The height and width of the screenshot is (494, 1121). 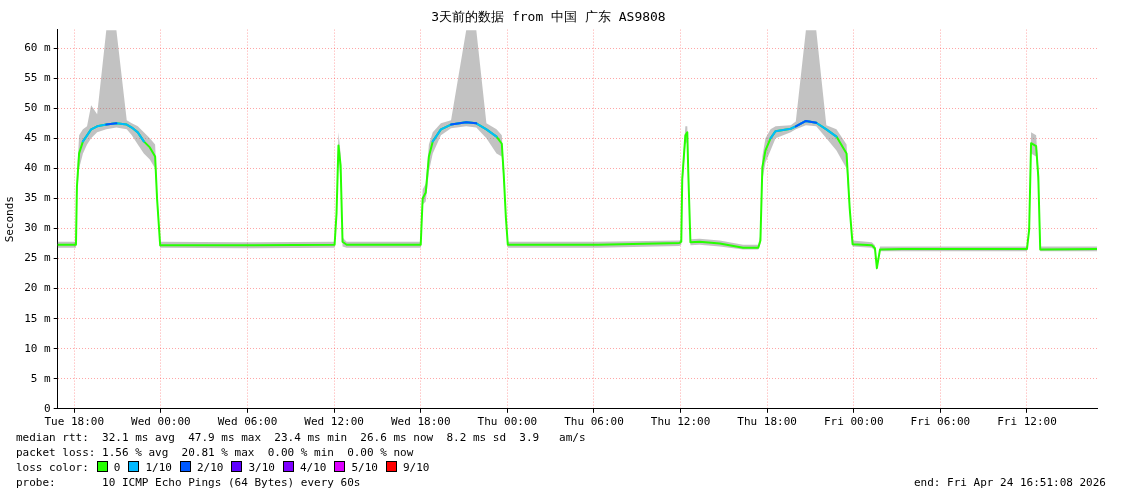 What do you see at coordinates (420, 422) in the screenshot?
I see `x-tick-label: Wed 18:00` at bounding box center [420, 422].